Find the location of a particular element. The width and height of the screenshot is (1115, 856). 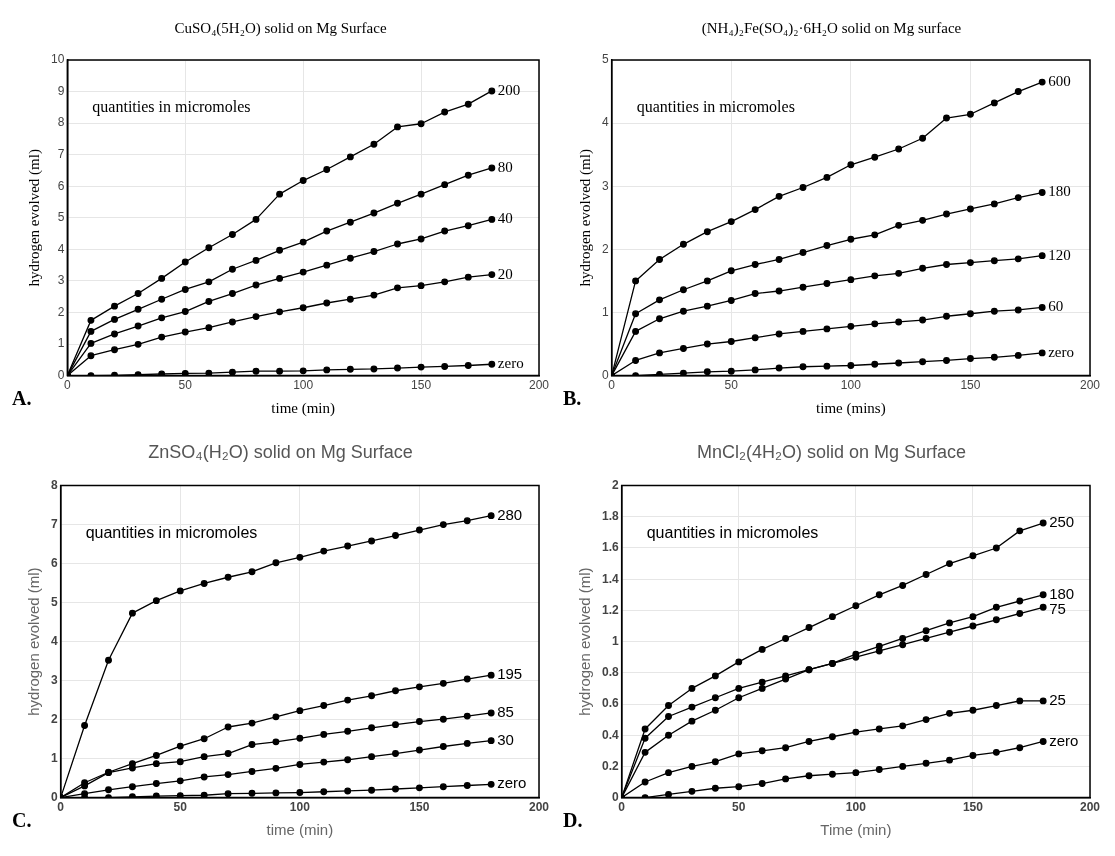

y-tick-label: 0.8 is located at coordinates (610, 672).